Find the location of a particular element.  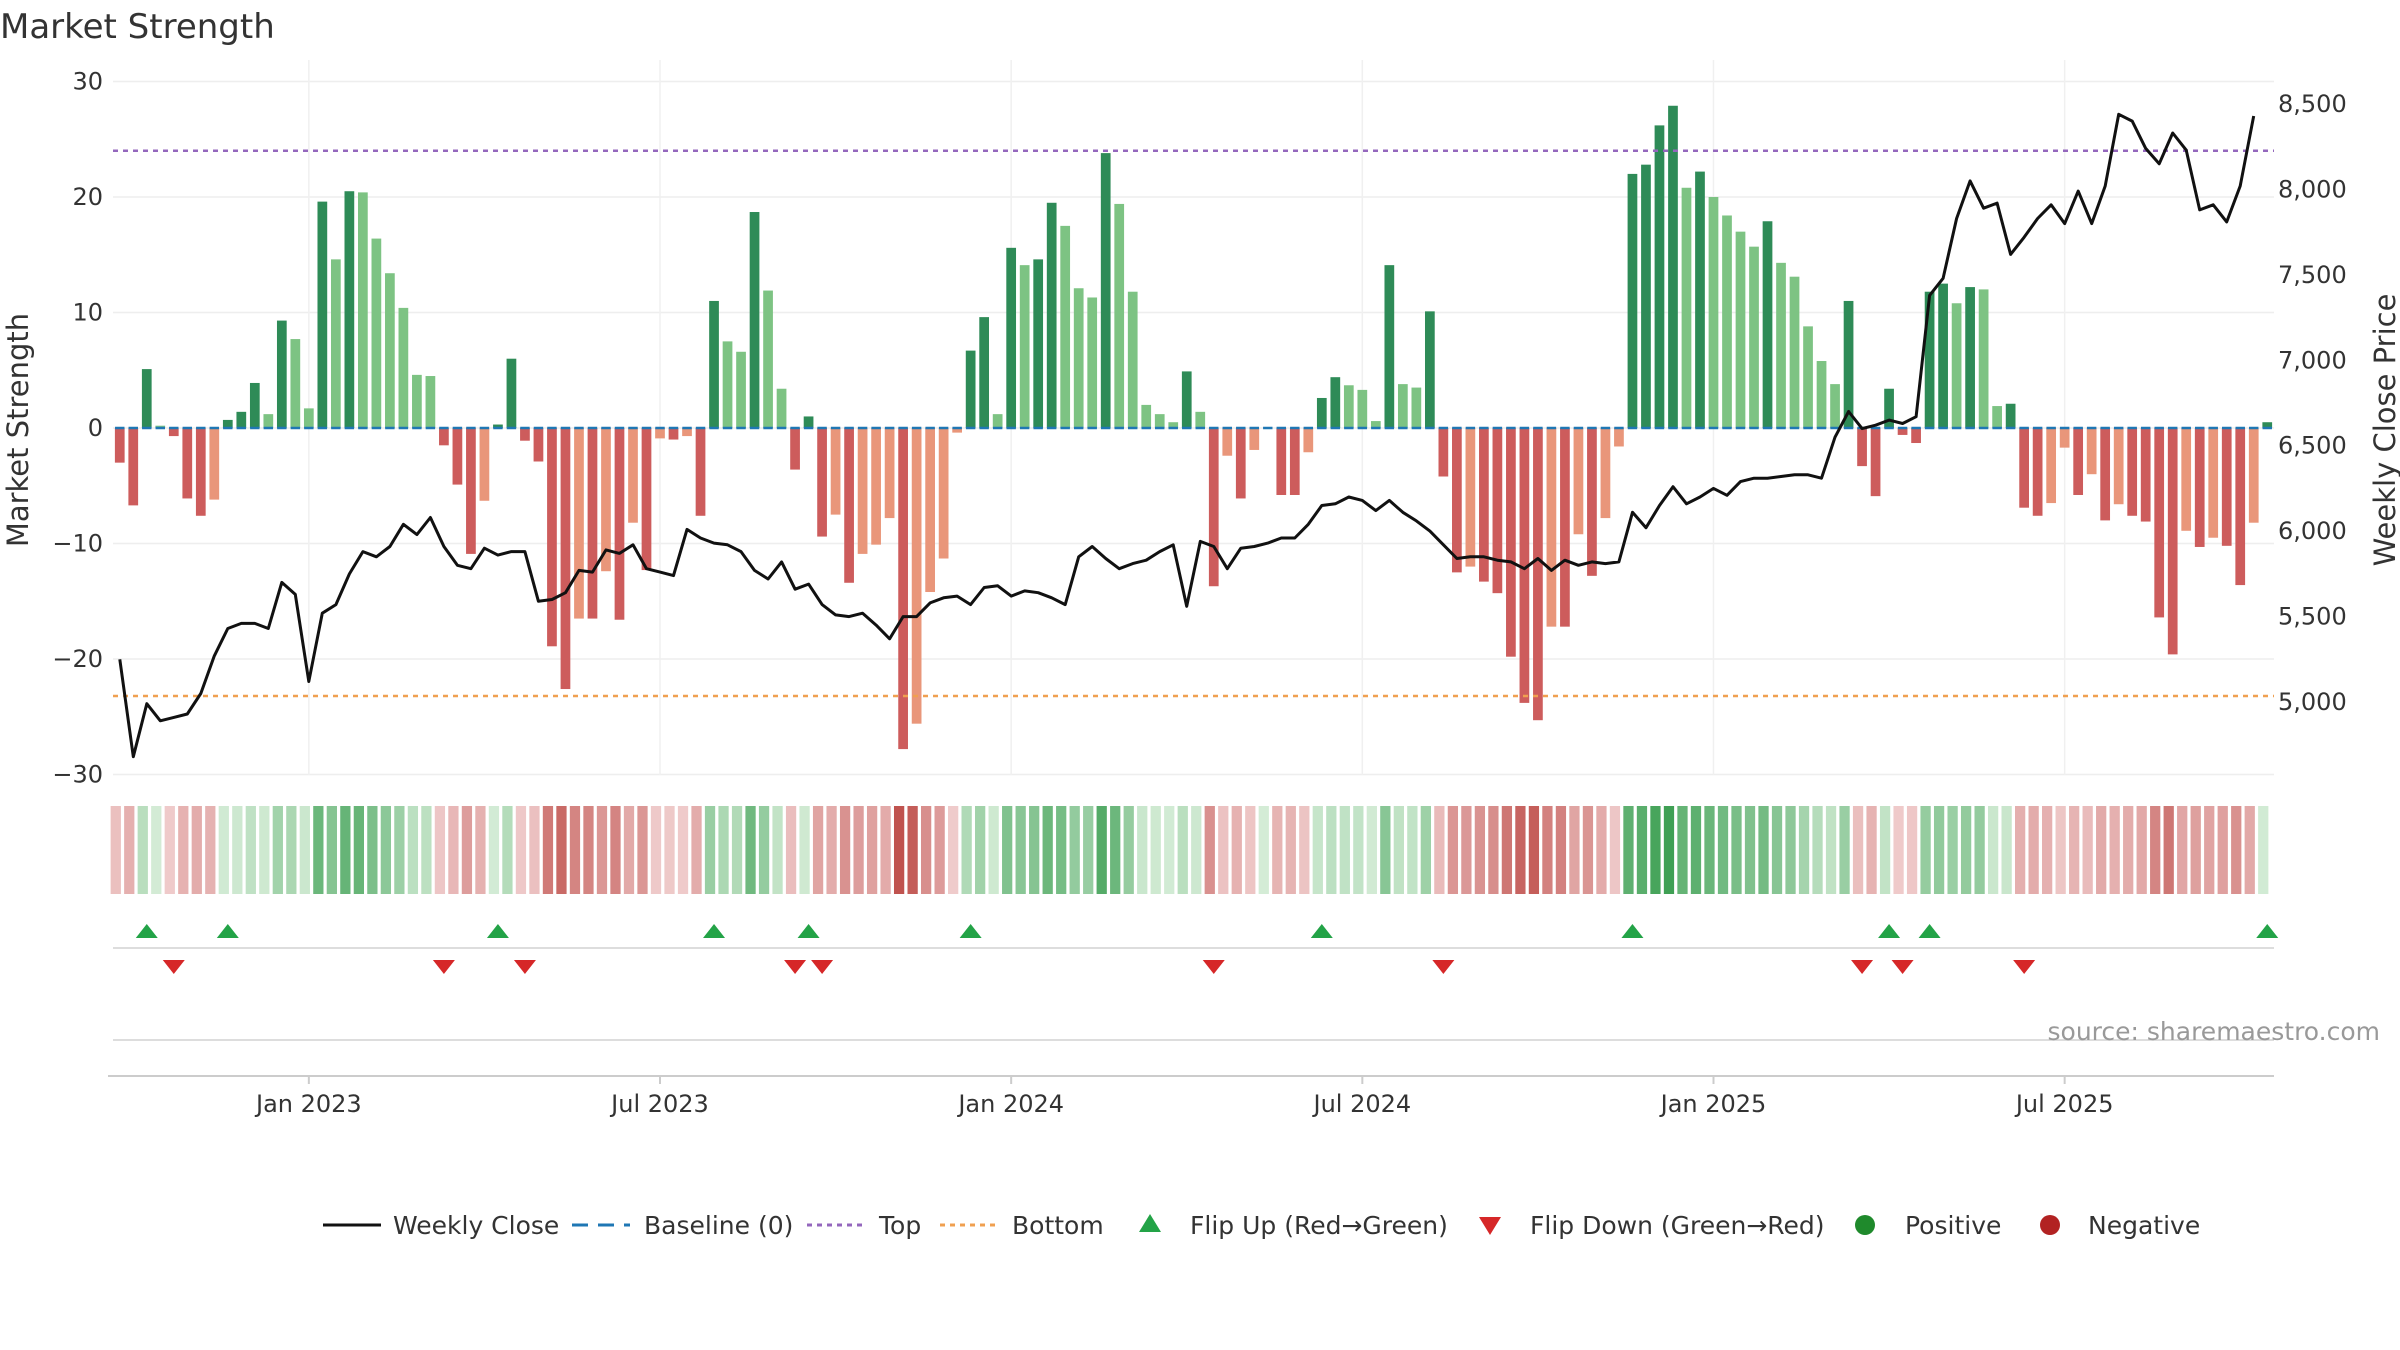

legend-swatch-flip-up is located at coordinates (1150, 1223).